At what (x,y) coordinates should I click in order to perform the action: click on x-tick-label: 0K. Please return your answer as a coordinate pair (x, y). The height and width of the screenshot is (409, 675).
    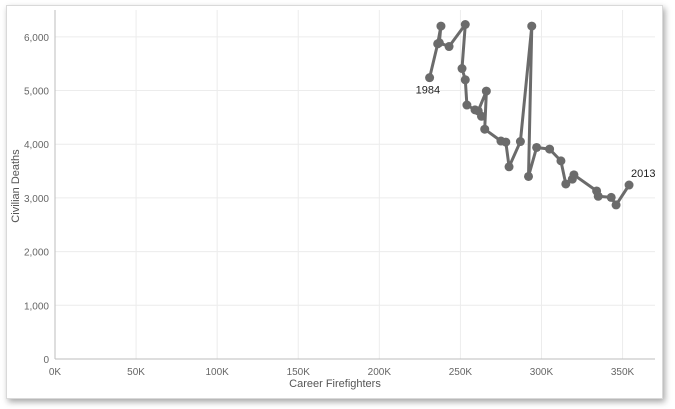
    Looking at the image, I should click on (55, 372).